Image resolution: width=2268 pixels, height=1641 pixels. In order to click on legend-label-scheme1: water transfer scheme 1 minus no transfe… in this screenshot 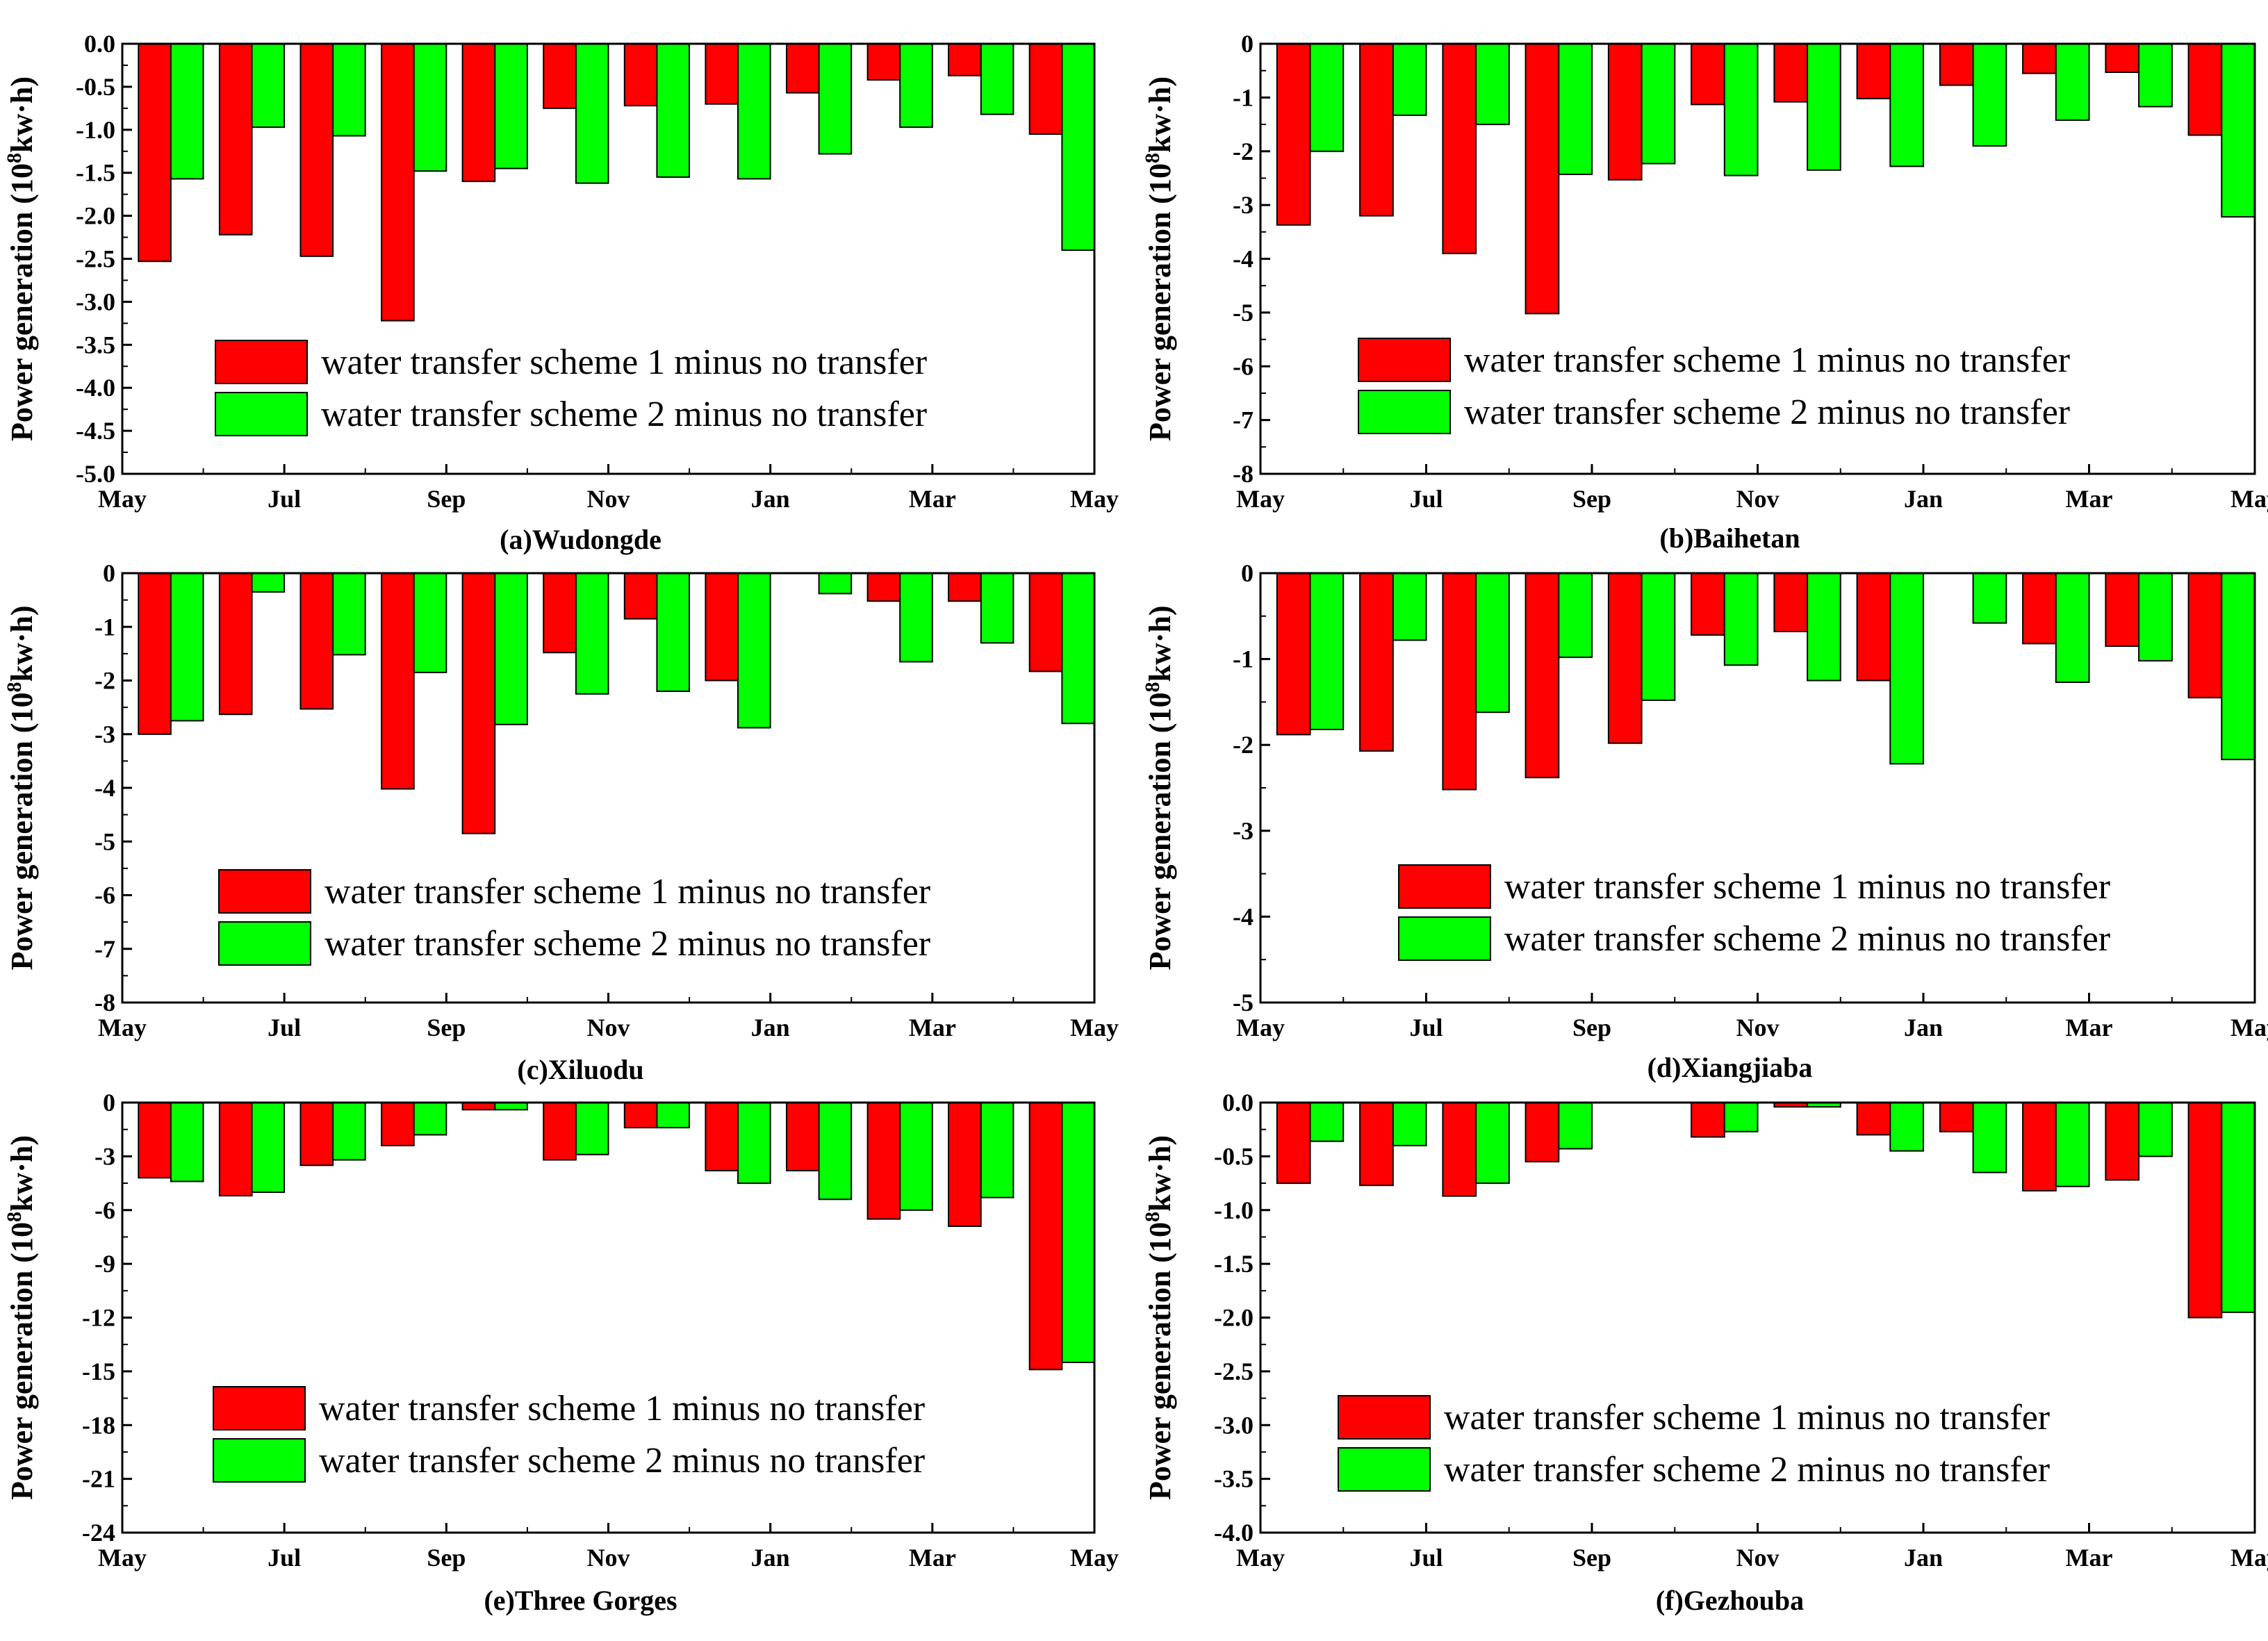, I will do `click(1747, 1418)`.